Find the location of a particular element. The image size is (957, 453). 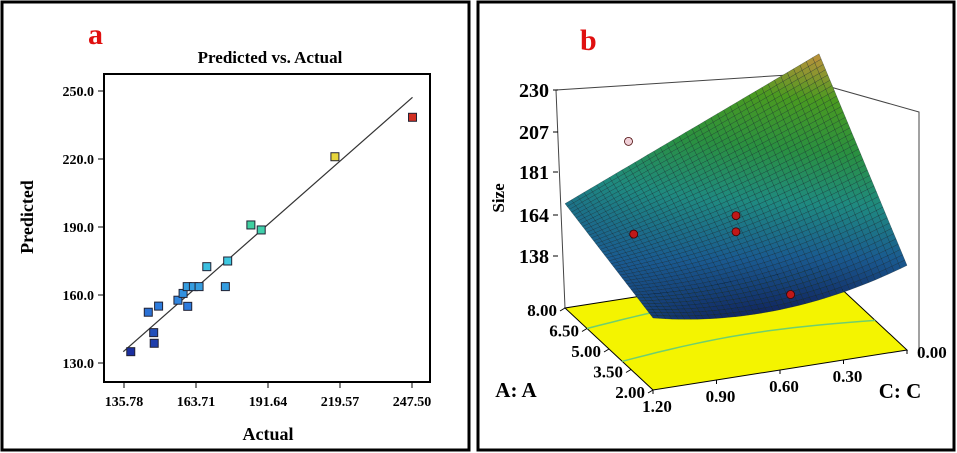

a-tick-label: 8.00 is located at coordinates (542, 310).